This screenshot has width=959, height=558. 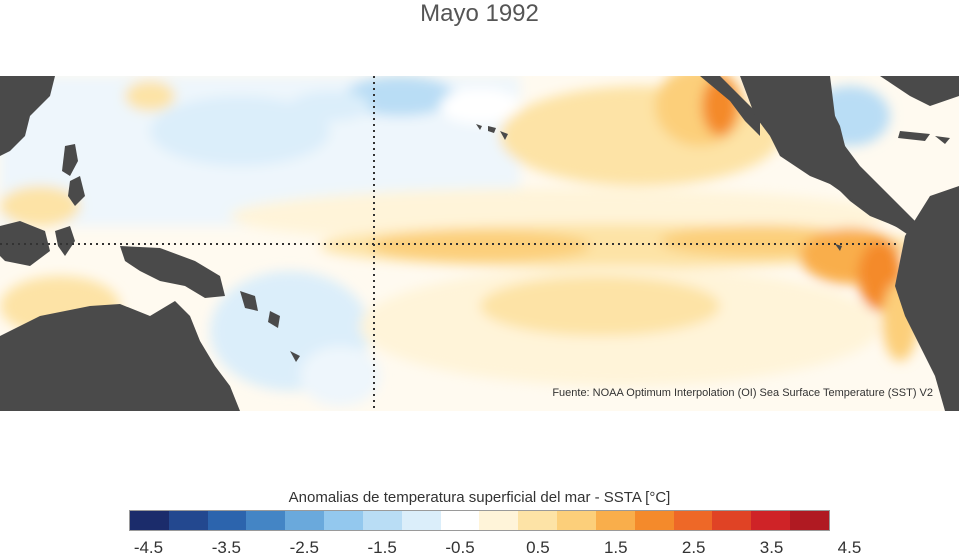 I want to click on colorbar-tick-label: 4.5, so click(x=849, y=547).